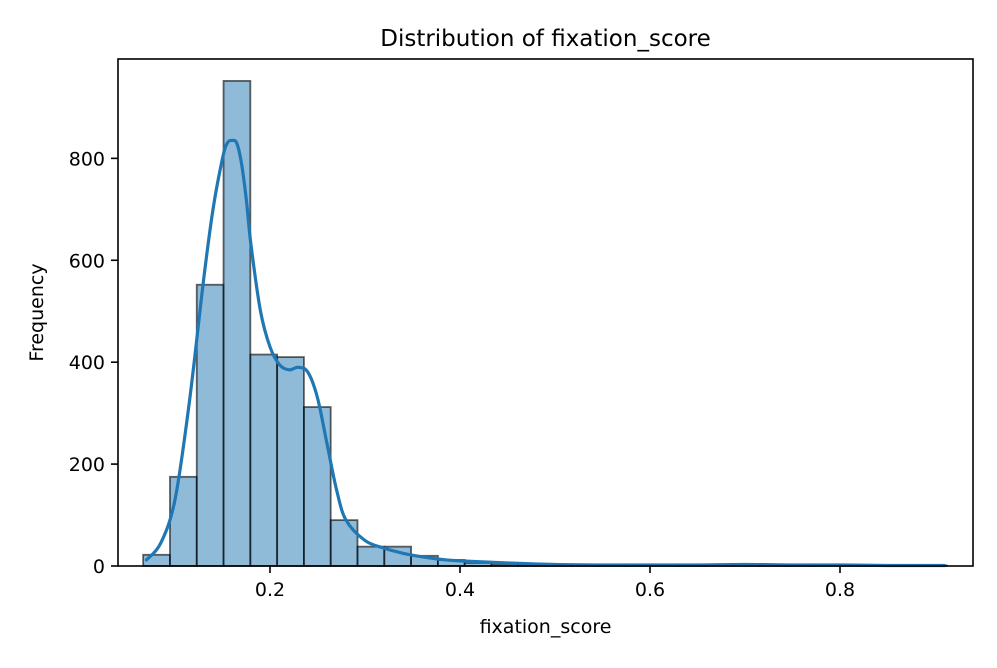  Describe the element at coordinates (99, 567) in the screenshot. I see `y-tick-label: 0` at that location.